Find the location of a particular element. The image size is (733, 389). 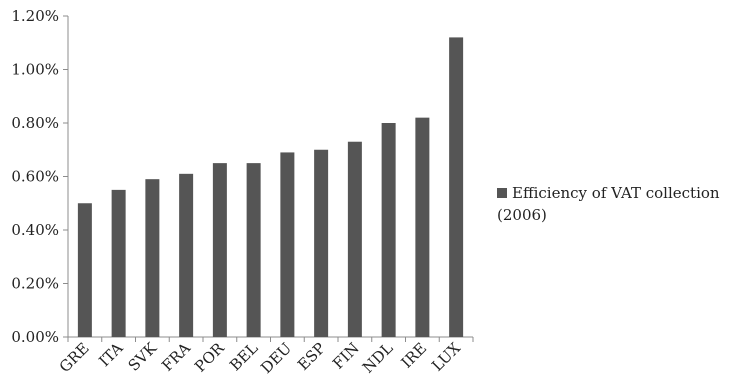

x-tick-label: ITA is located at coordinates (110, 354).